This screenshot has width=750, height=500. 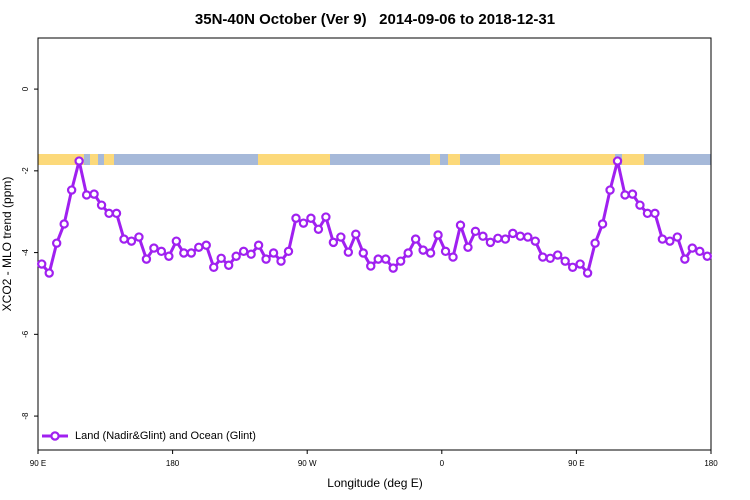 What do you see at coordinates (25, 171) in the screenshot?
I see `y-tick-label: -2` at bounding box center [25, 171].